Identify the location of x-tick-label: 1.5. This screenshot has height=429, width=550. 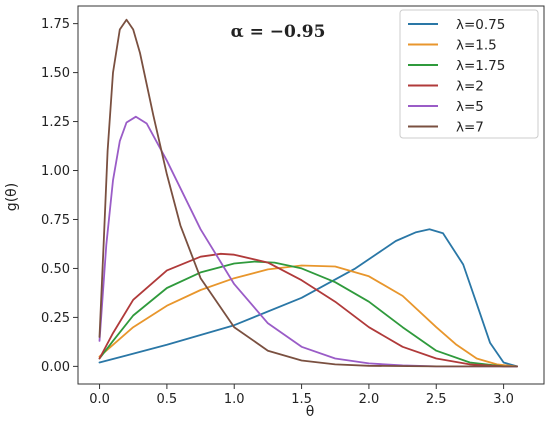
(301, 399).